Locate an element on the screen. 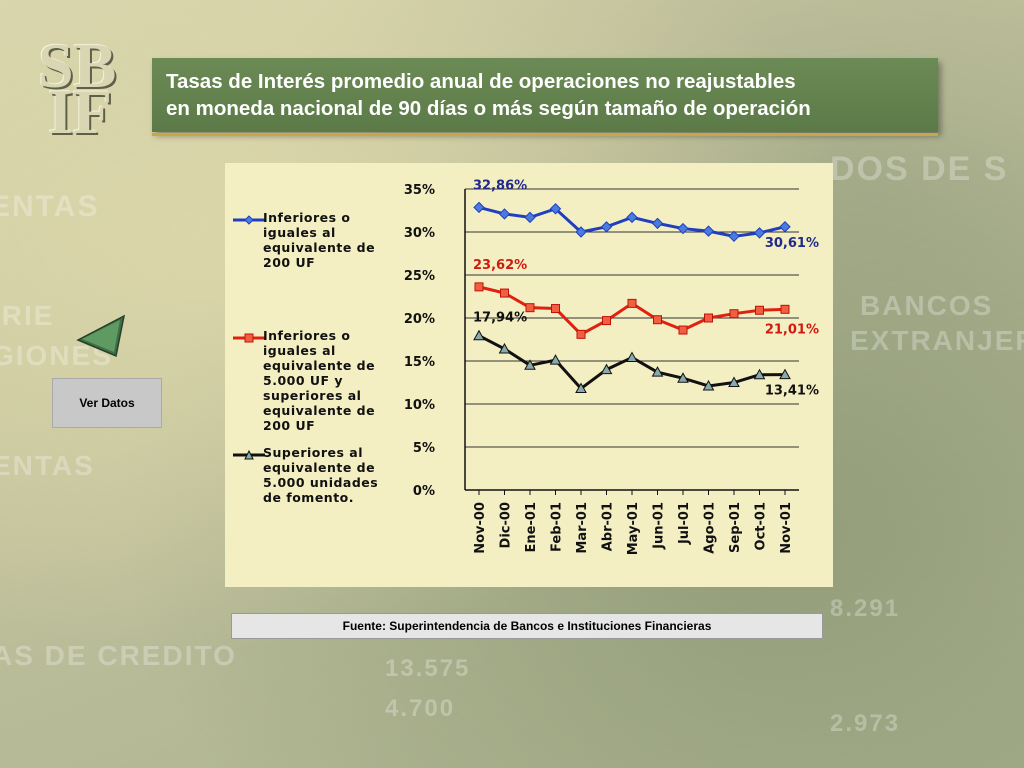 Image resolution: width=1024 pixels, height=768 pixels. y-tick-label: 20% is located at coordinates (419, 319).